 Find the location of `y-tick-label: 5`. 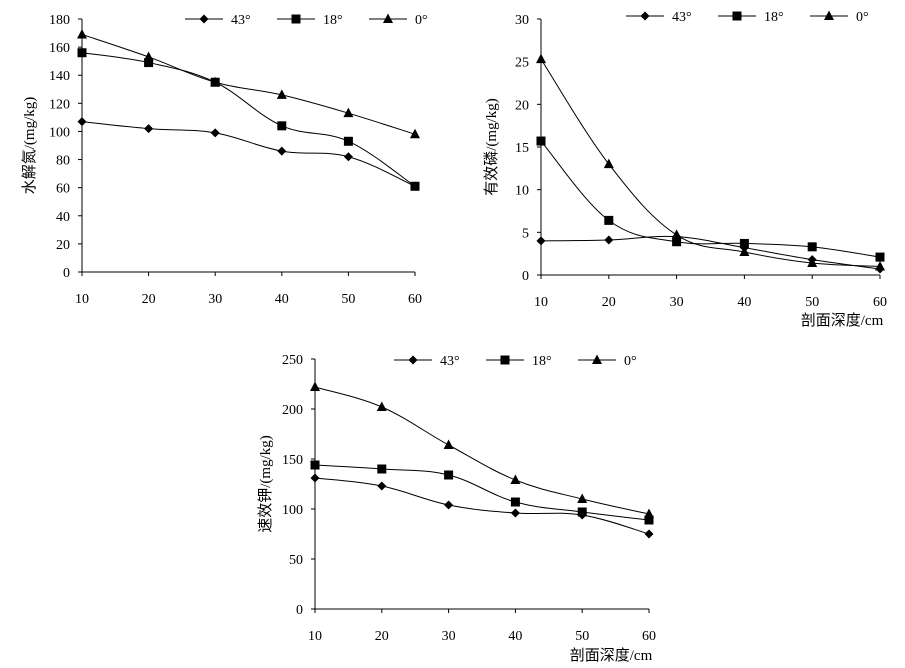

y-tick-label: 5 is located at coordinates (525, 233).